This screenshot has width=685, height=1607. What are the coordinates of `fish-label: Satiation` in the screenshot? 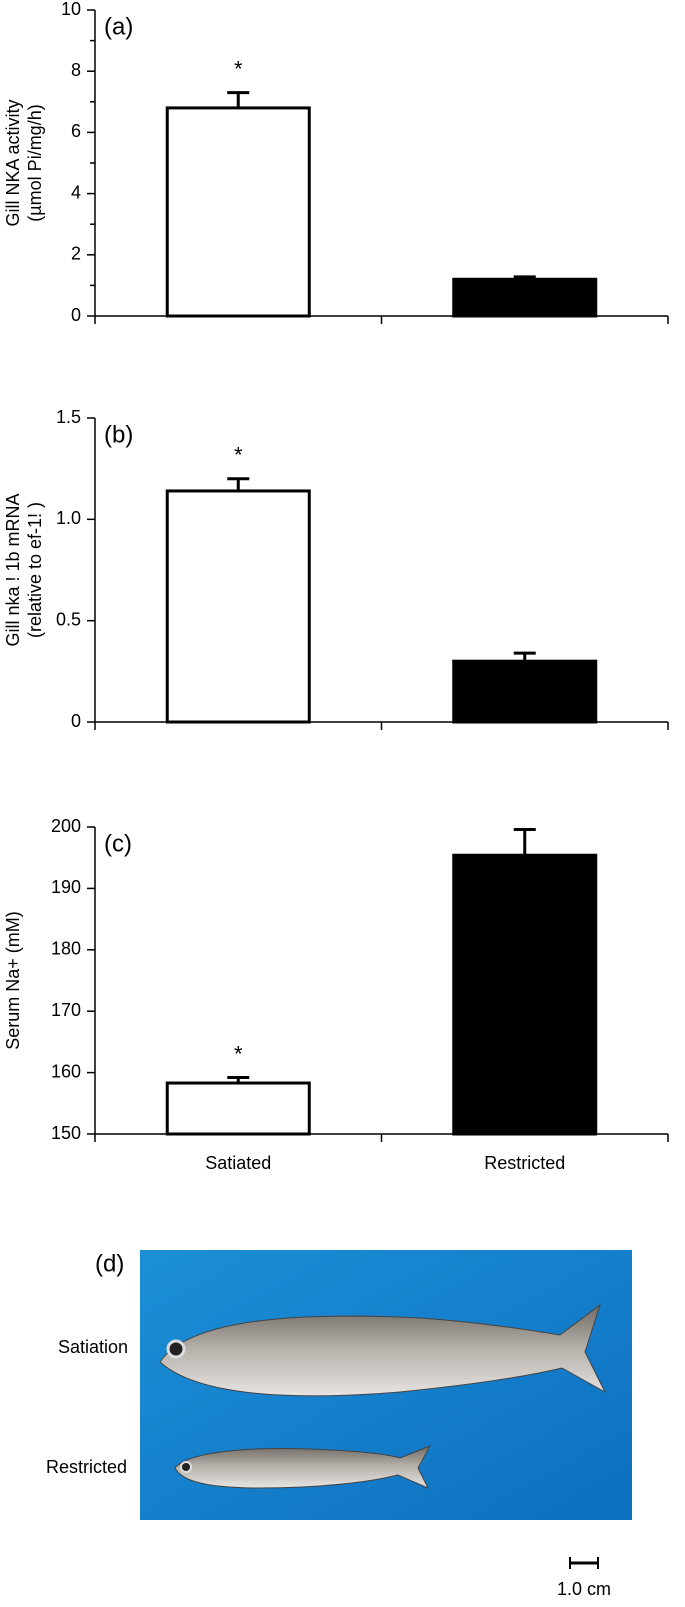 It's located at (93, 1347).